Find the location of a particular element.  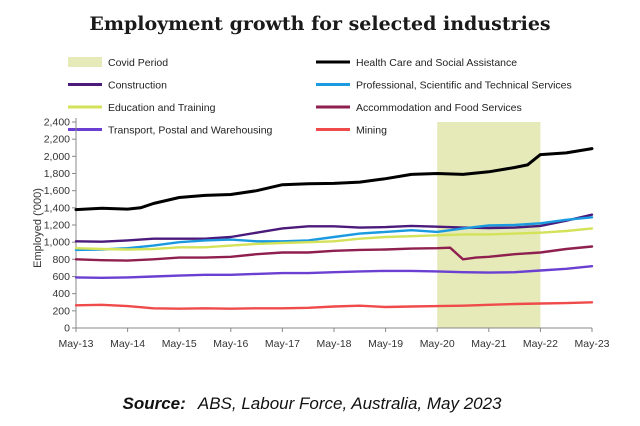

y-tick-label: 1,000 is located at coordinates (57, 243).